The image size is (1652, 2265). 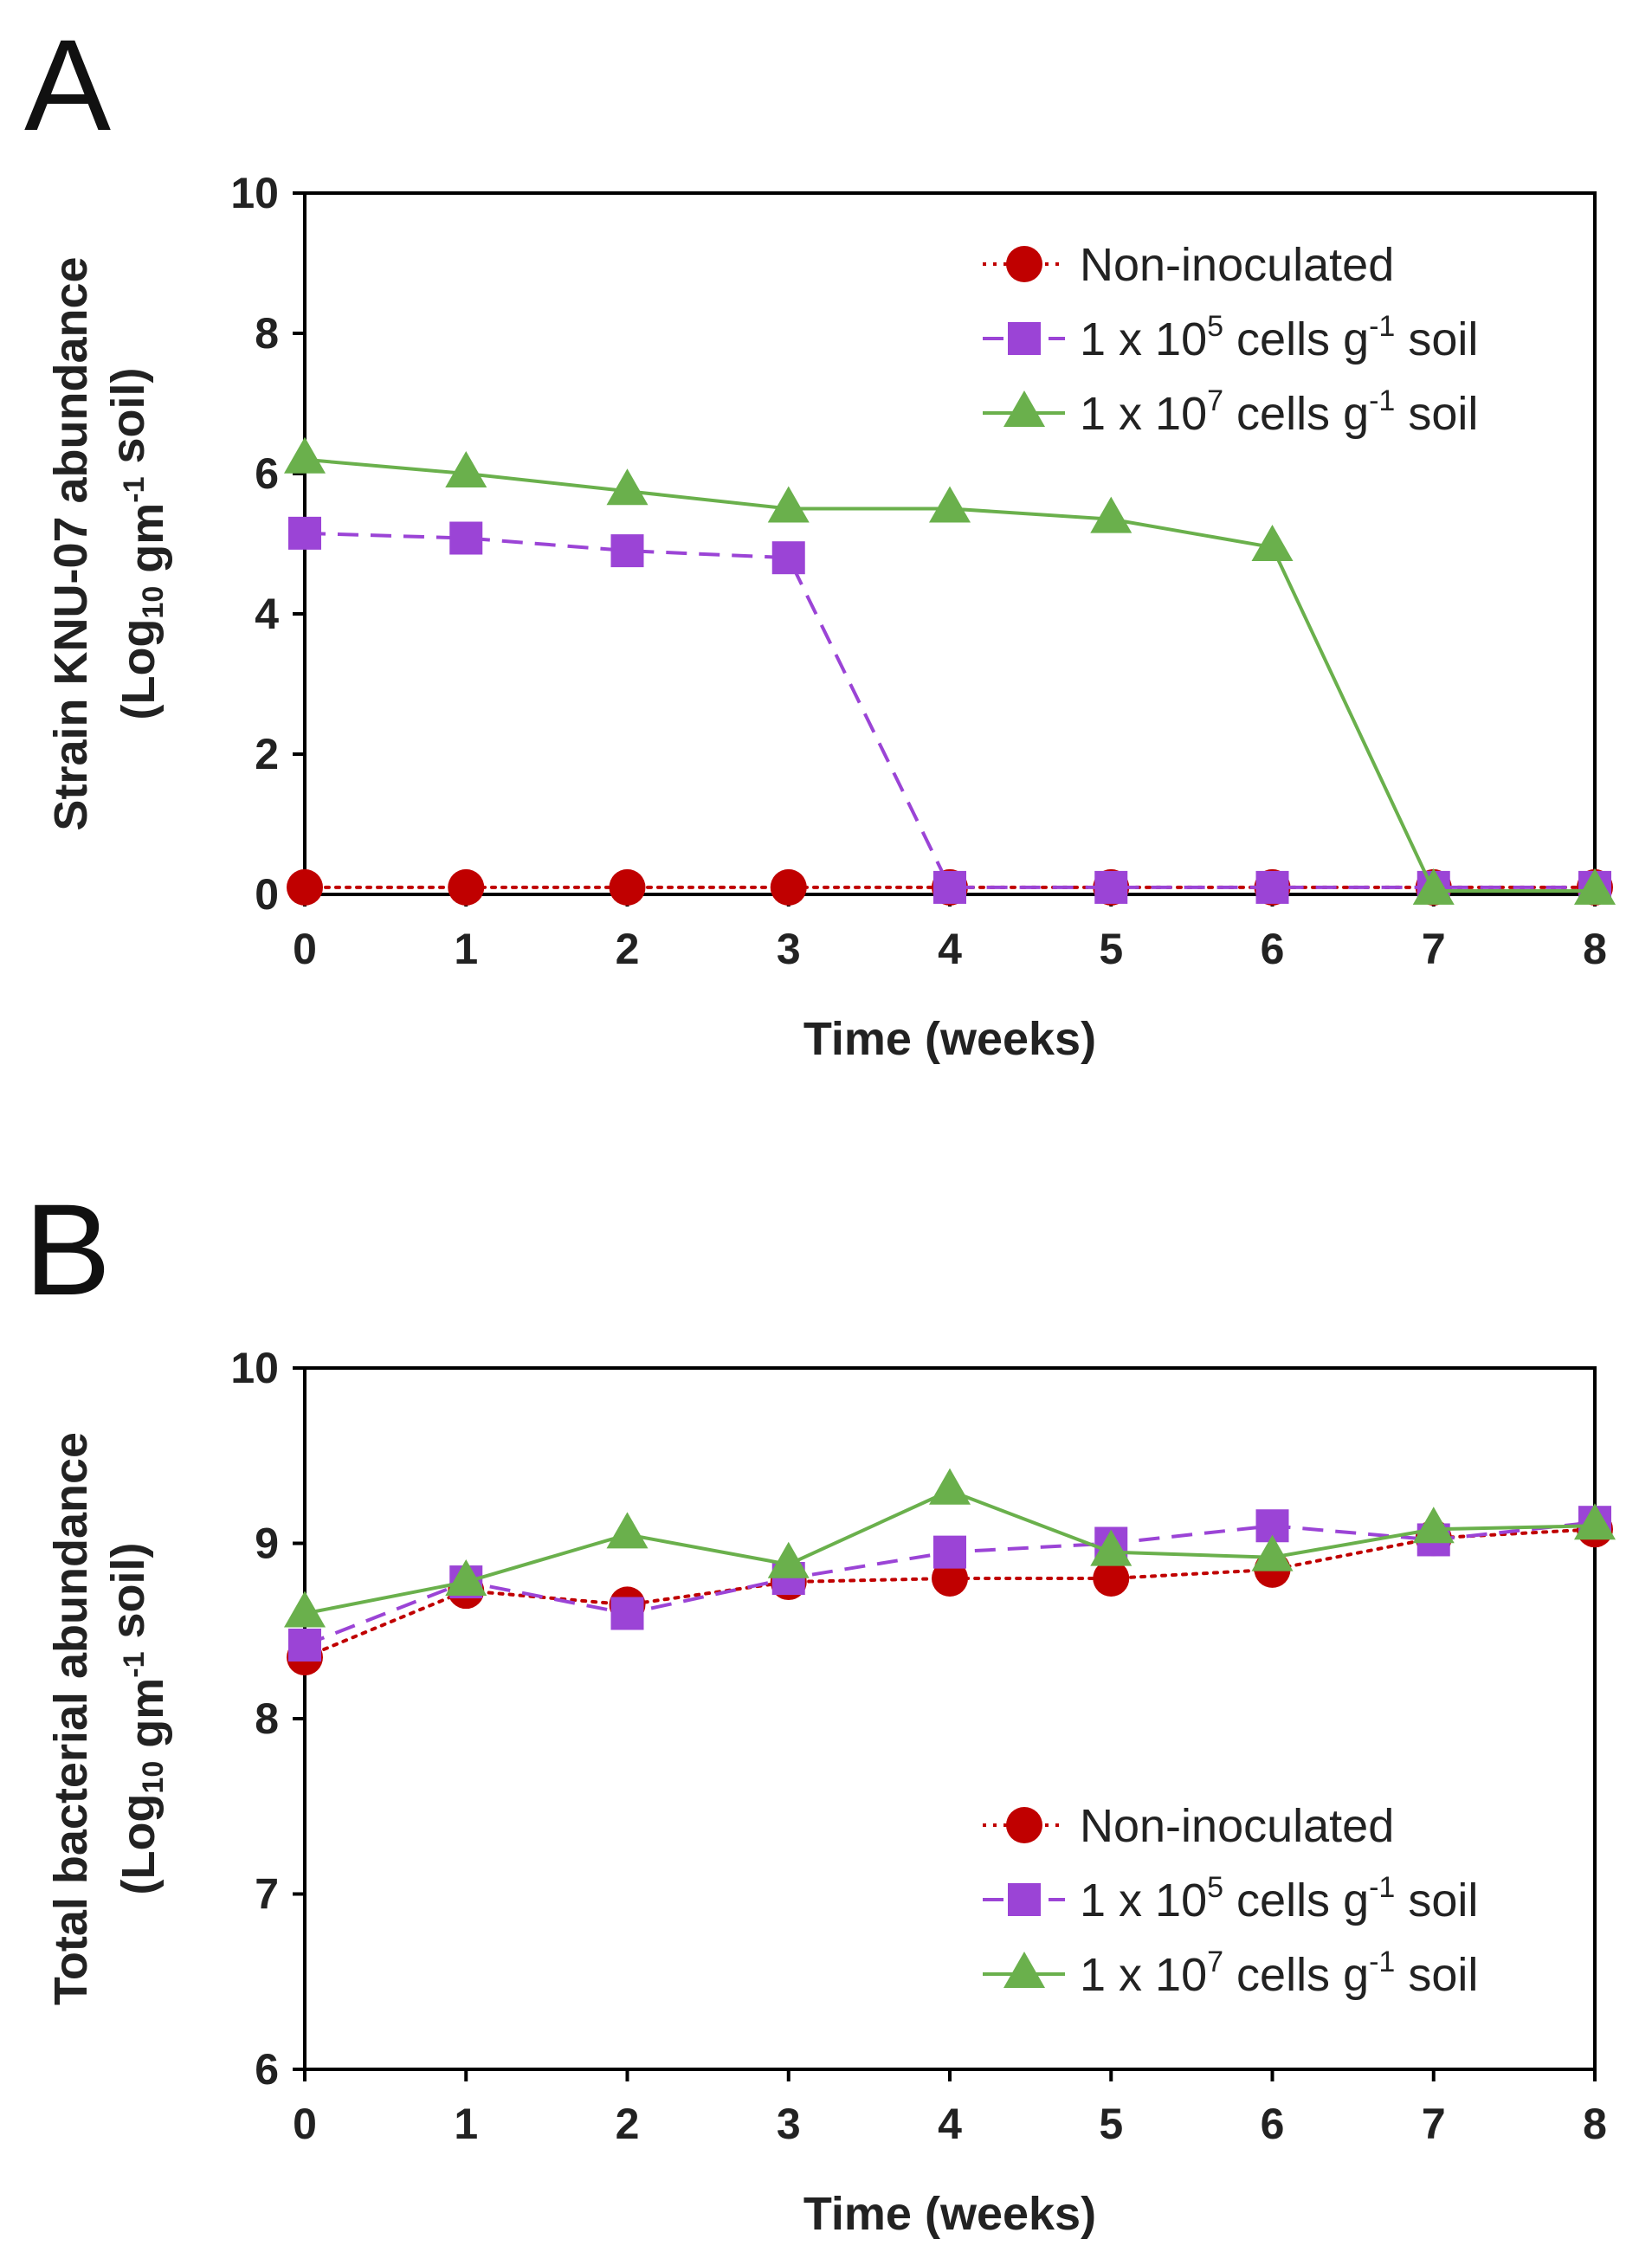 What do you see at coordinates (71, 1718) in the screenshot?
I see `y-axis-title: Total bacterial abundance` at bounding box center [71, 1718].